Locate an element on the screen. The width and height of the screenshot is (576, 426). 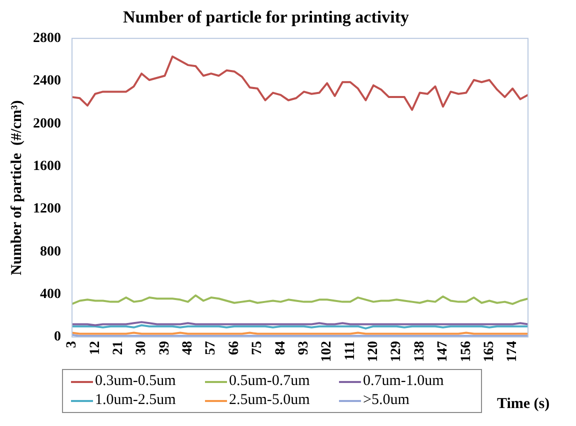
x-tick-label: 138 is located at coordinates (420, 351).